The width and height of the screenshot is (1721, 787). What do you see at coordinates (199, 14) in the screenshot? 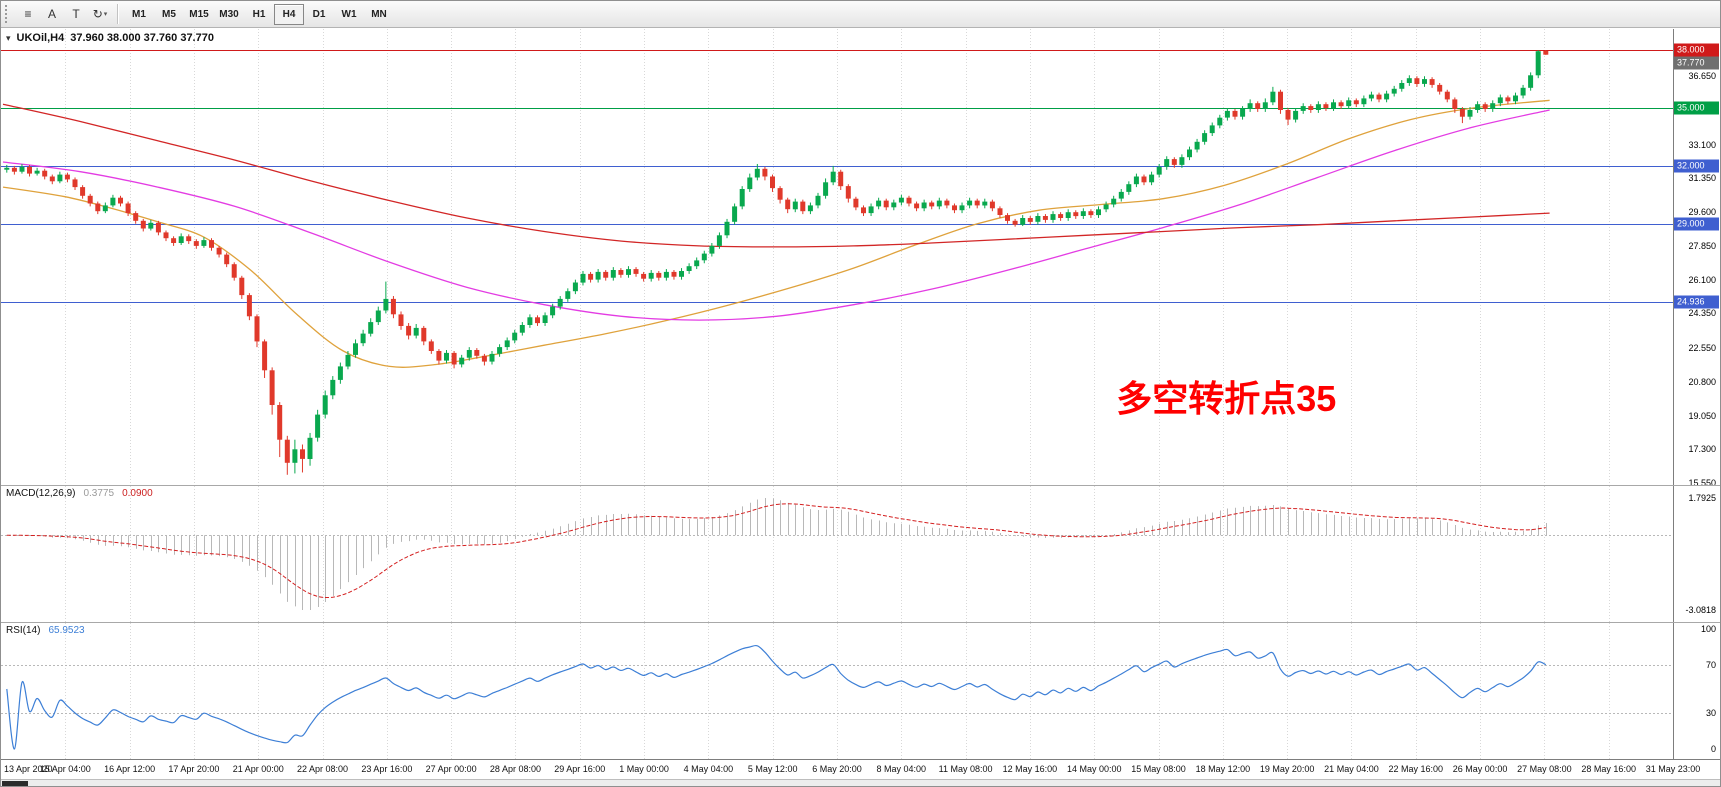
I see `timeframe-button-m15: M15` at bounding box center [199, 14].